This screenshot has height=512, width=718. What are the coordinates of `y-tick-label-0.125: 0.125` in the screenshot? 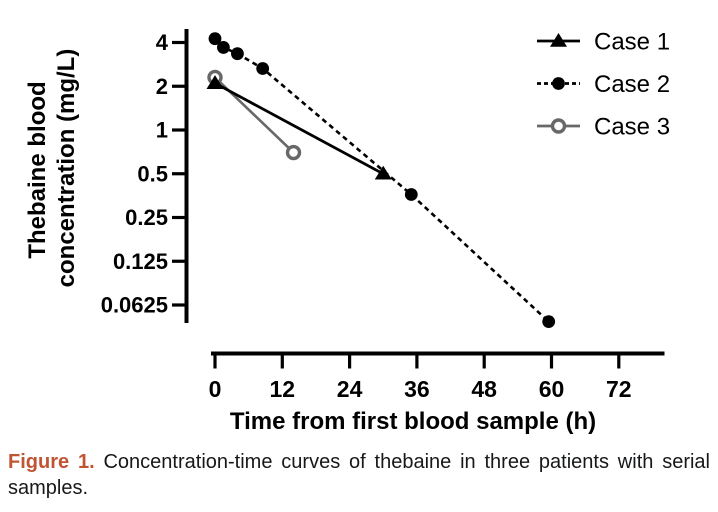 It's located at (140, 261).